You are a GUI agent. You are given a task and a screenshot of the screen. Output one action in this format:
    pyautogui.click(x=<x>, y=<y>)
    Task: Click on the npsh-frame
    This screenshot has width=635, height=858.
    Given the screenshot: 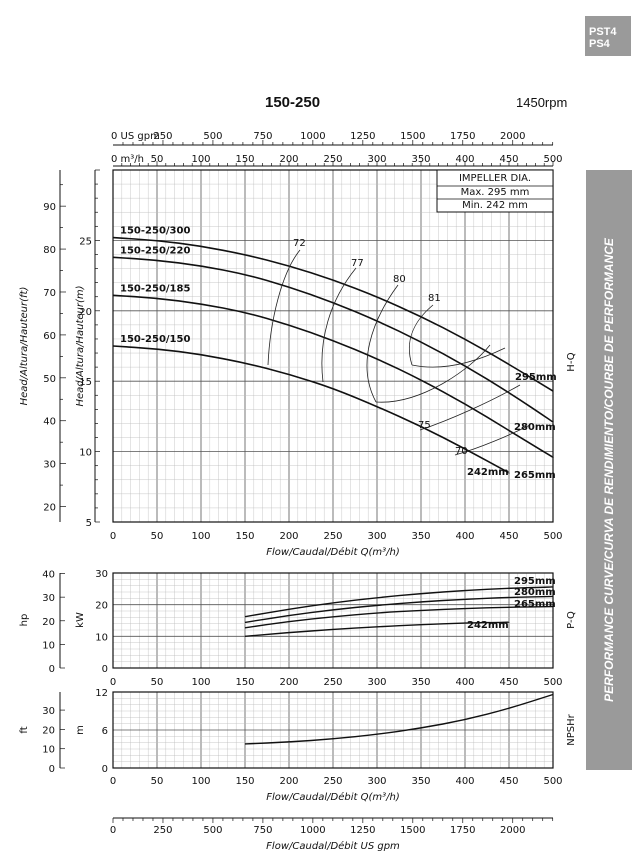 What is the action you would take?
    pyautogui.click(x=333, y=730)
    